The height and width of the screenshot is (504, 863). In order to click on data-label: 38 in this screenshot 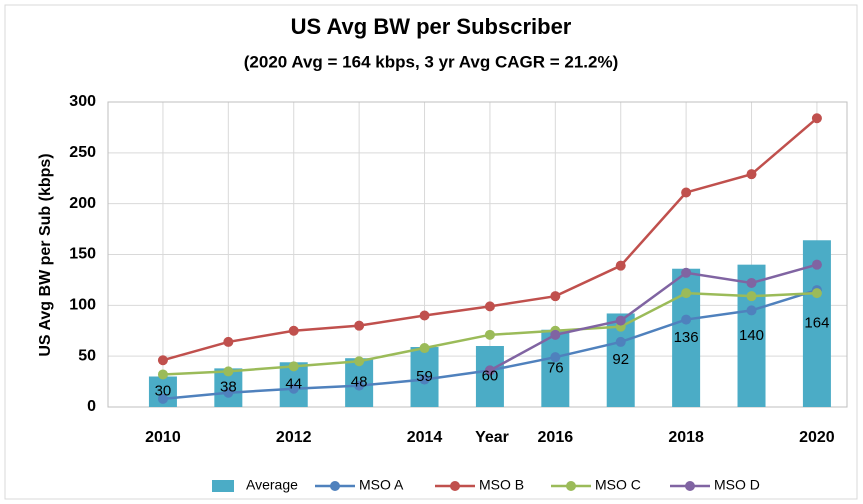, I will do `click(228, 387)`.